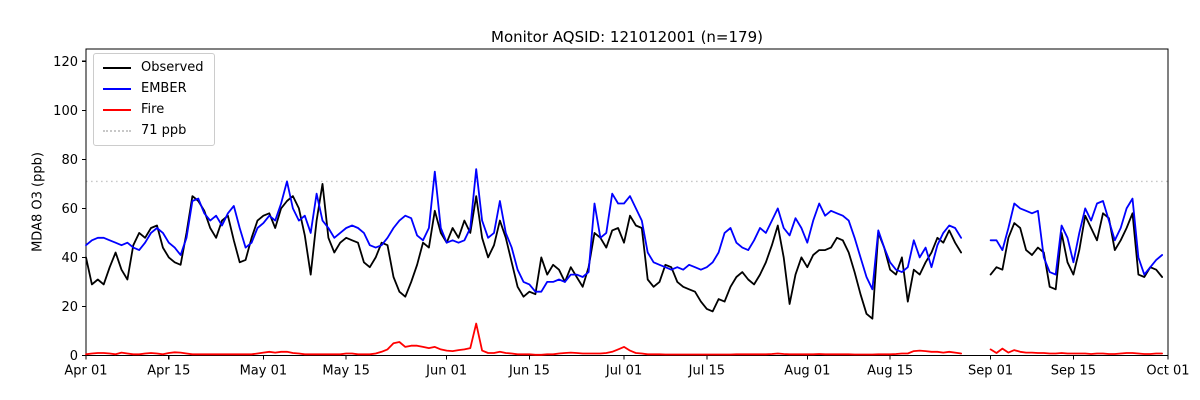 The image size is (1200, 400). I want to click on legend-swatch-71-ppb, so click(117, 131).